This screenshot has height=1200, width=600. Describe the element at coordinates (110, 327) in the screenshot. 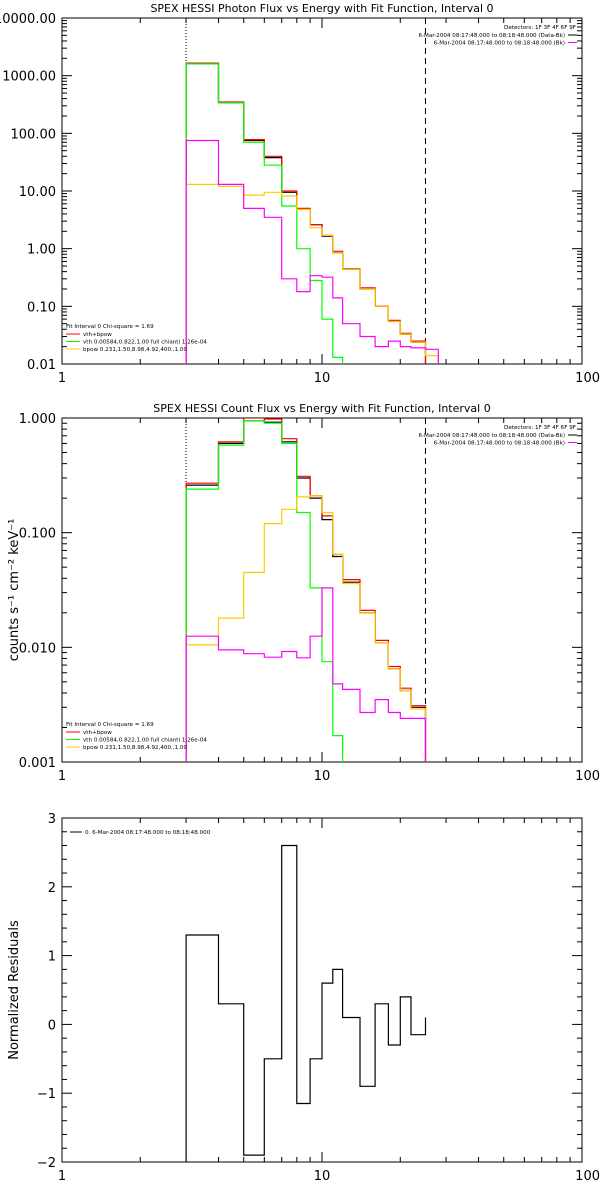

I see `chart-1-fit-legend-header: Fit Interval 0 Chi-square = 1.69` at that location.